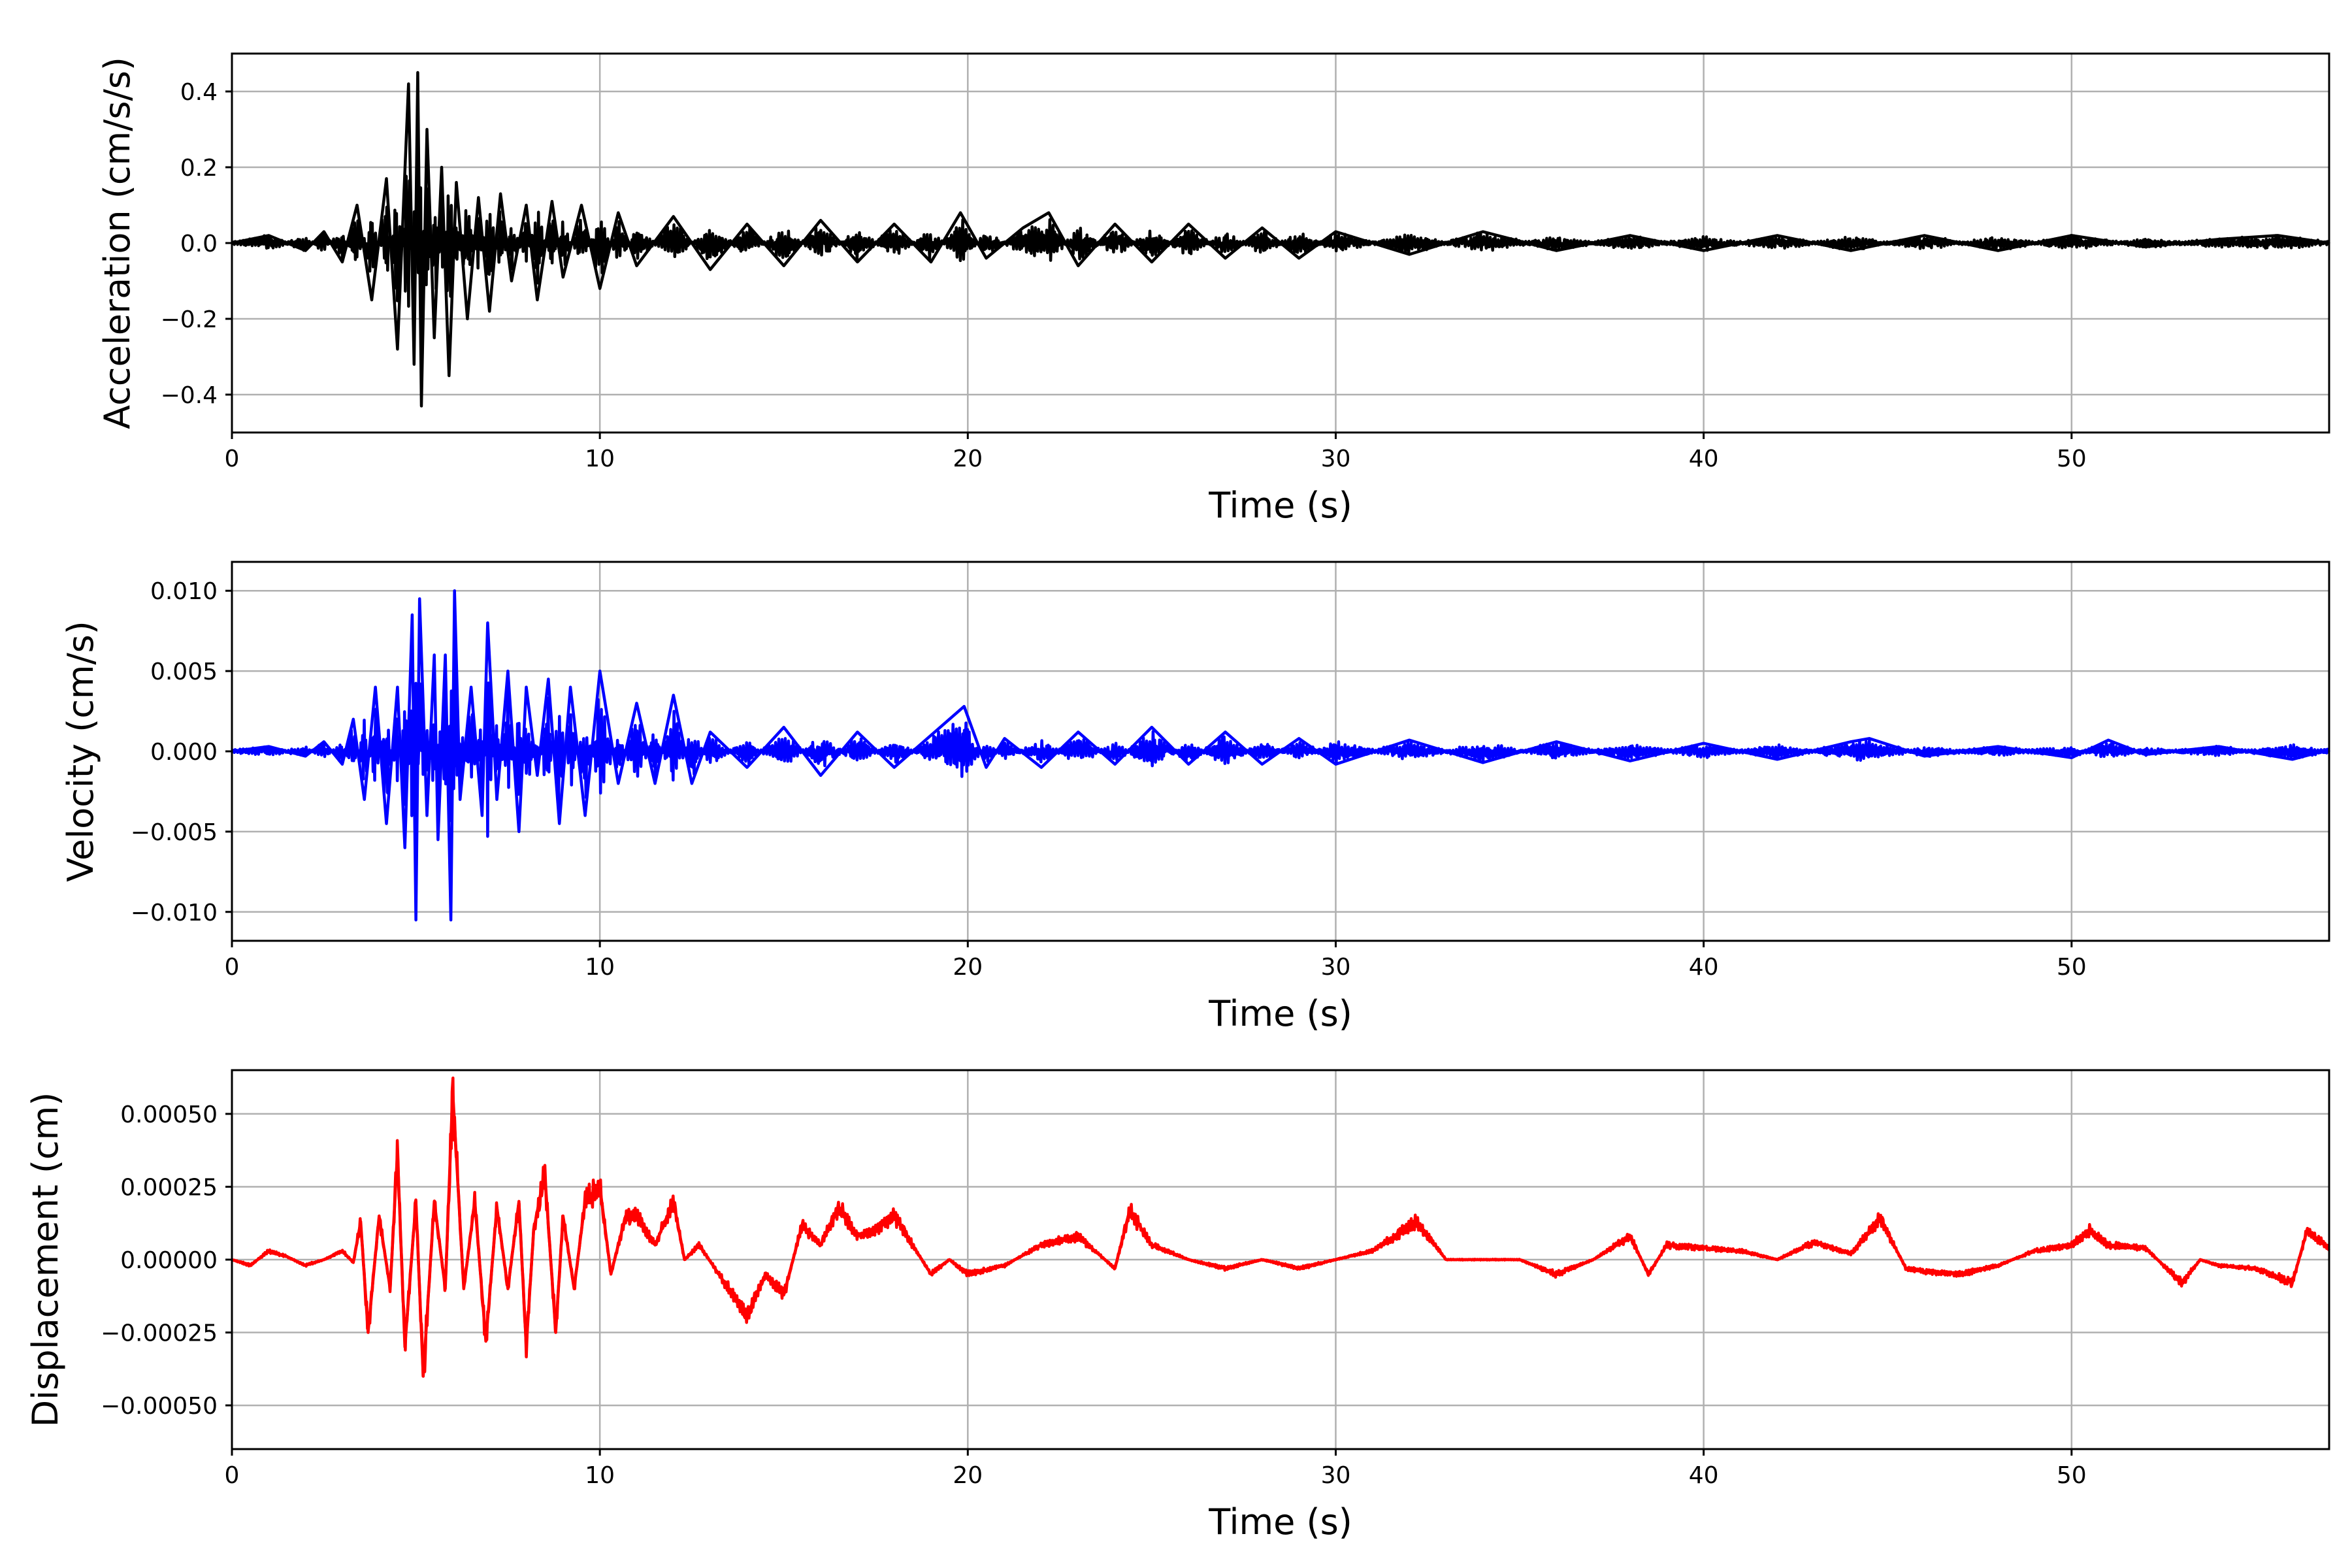 This screenshot has height=1568, width=2352. Describe the element at coordinates (1280, 505) in the screenshot. I see `acceleration-x-axis-label: Time (s)` at that location.